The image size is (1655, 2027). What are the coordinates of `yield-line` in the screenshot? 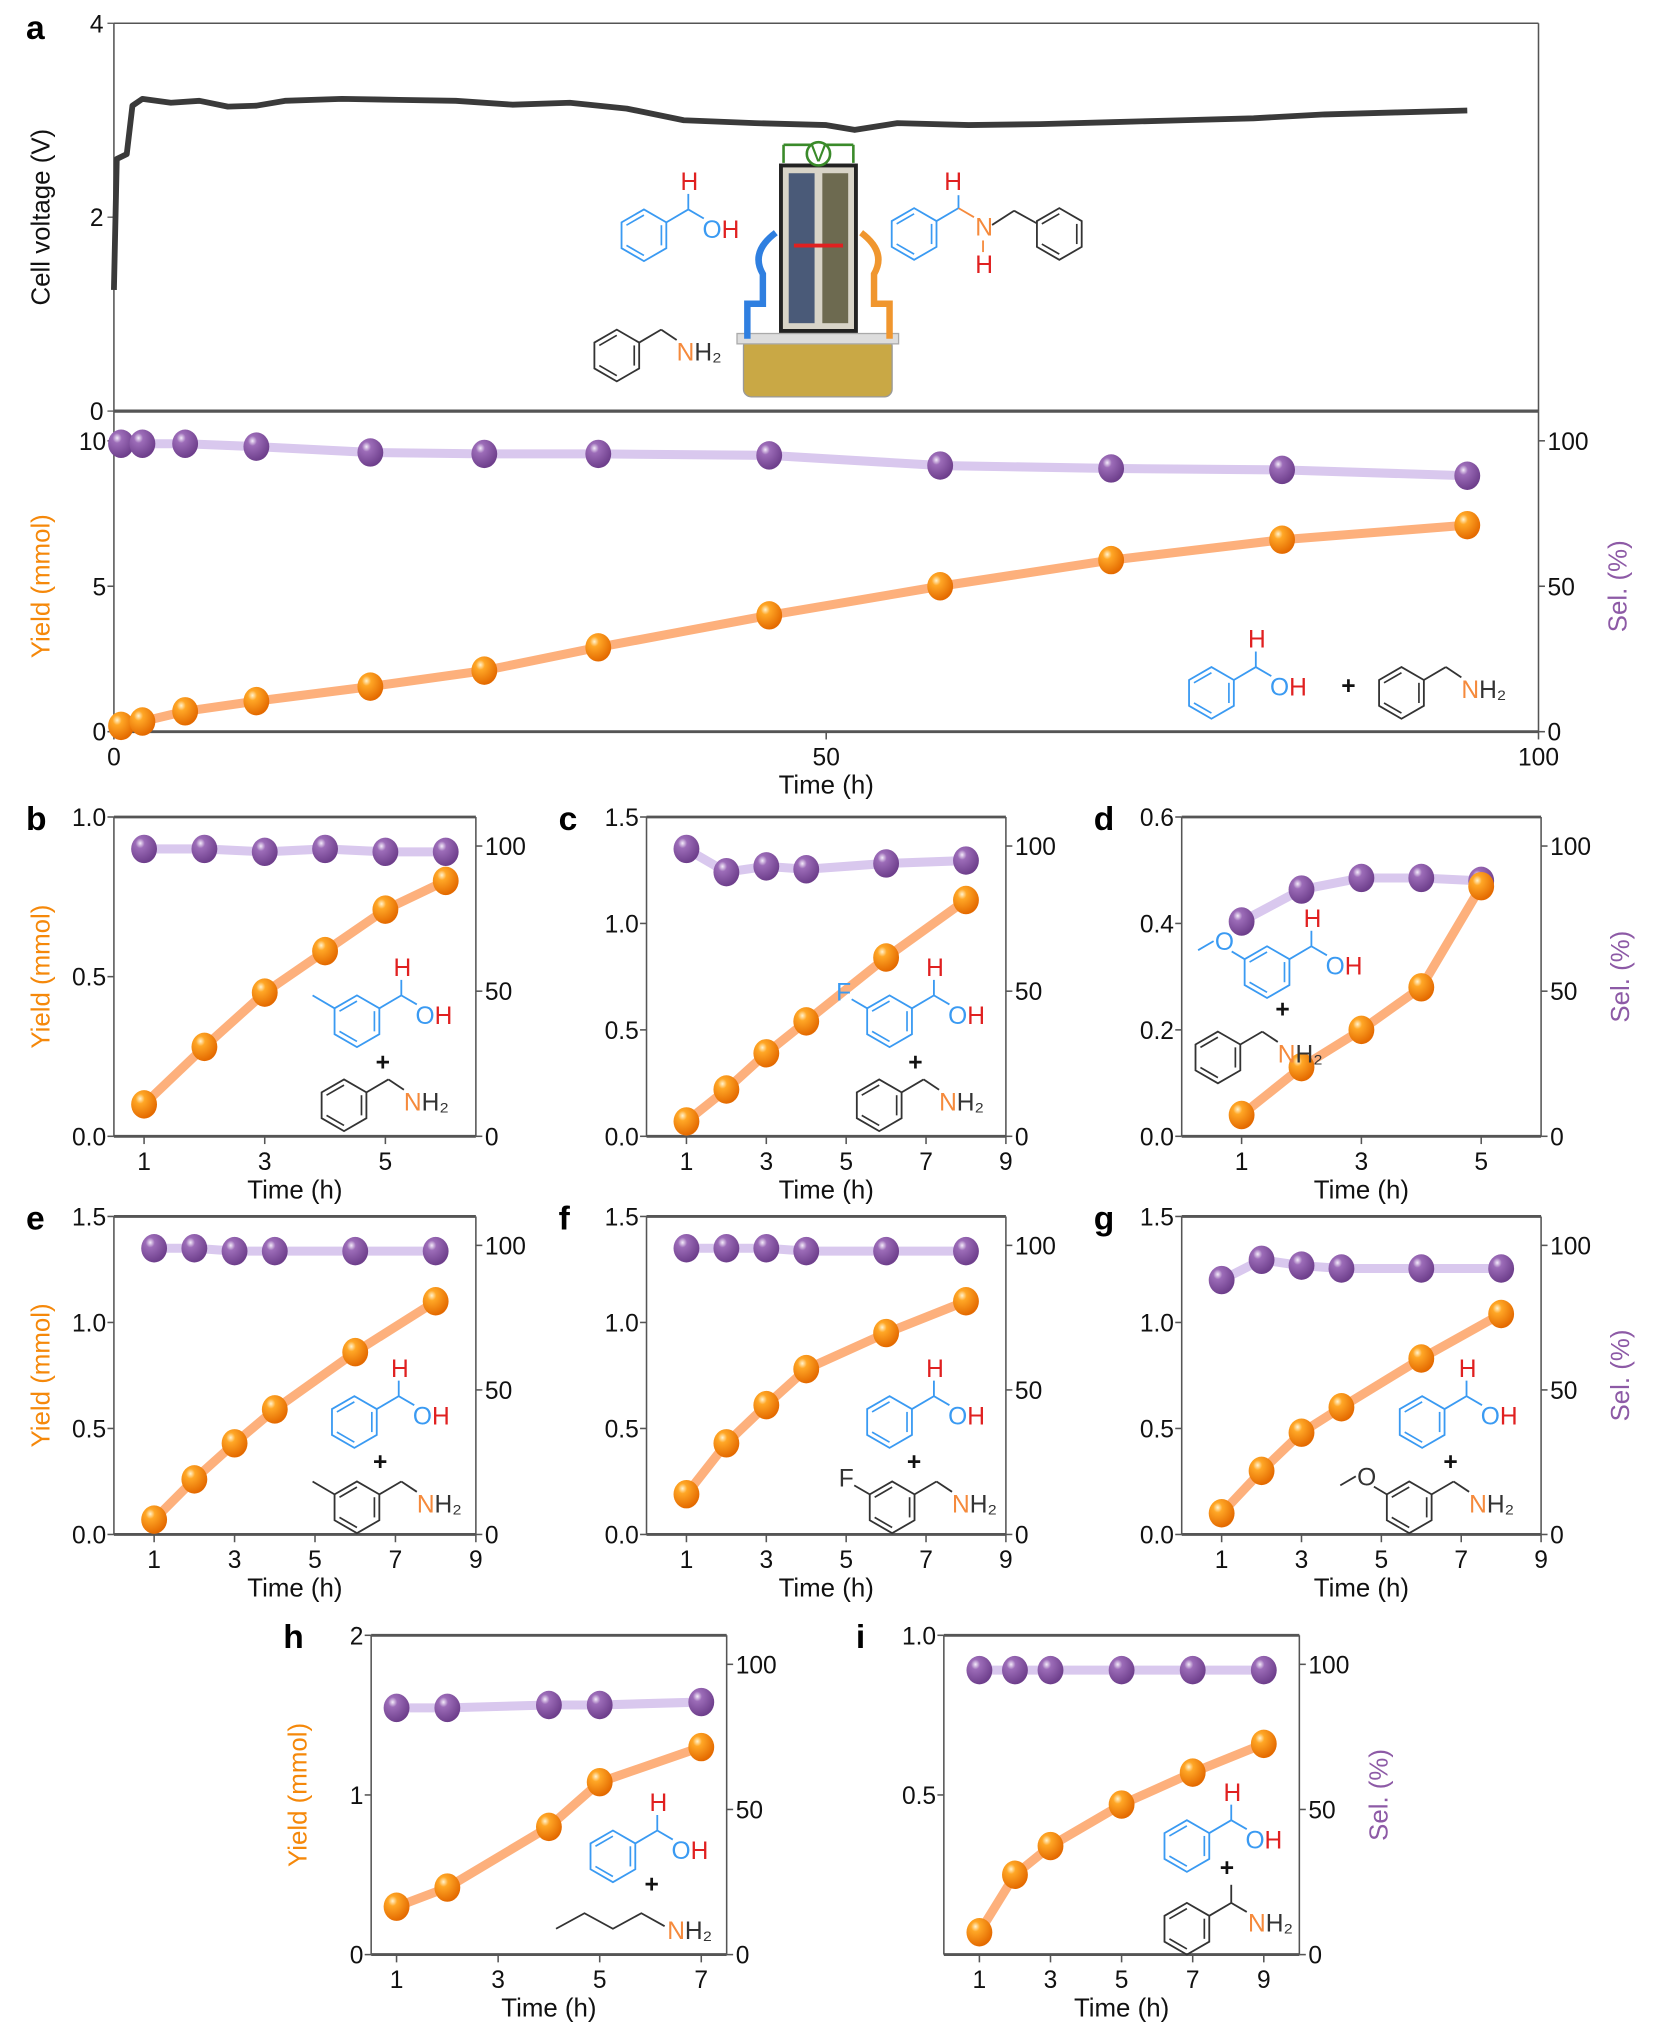 It's located at (1120, 1837).